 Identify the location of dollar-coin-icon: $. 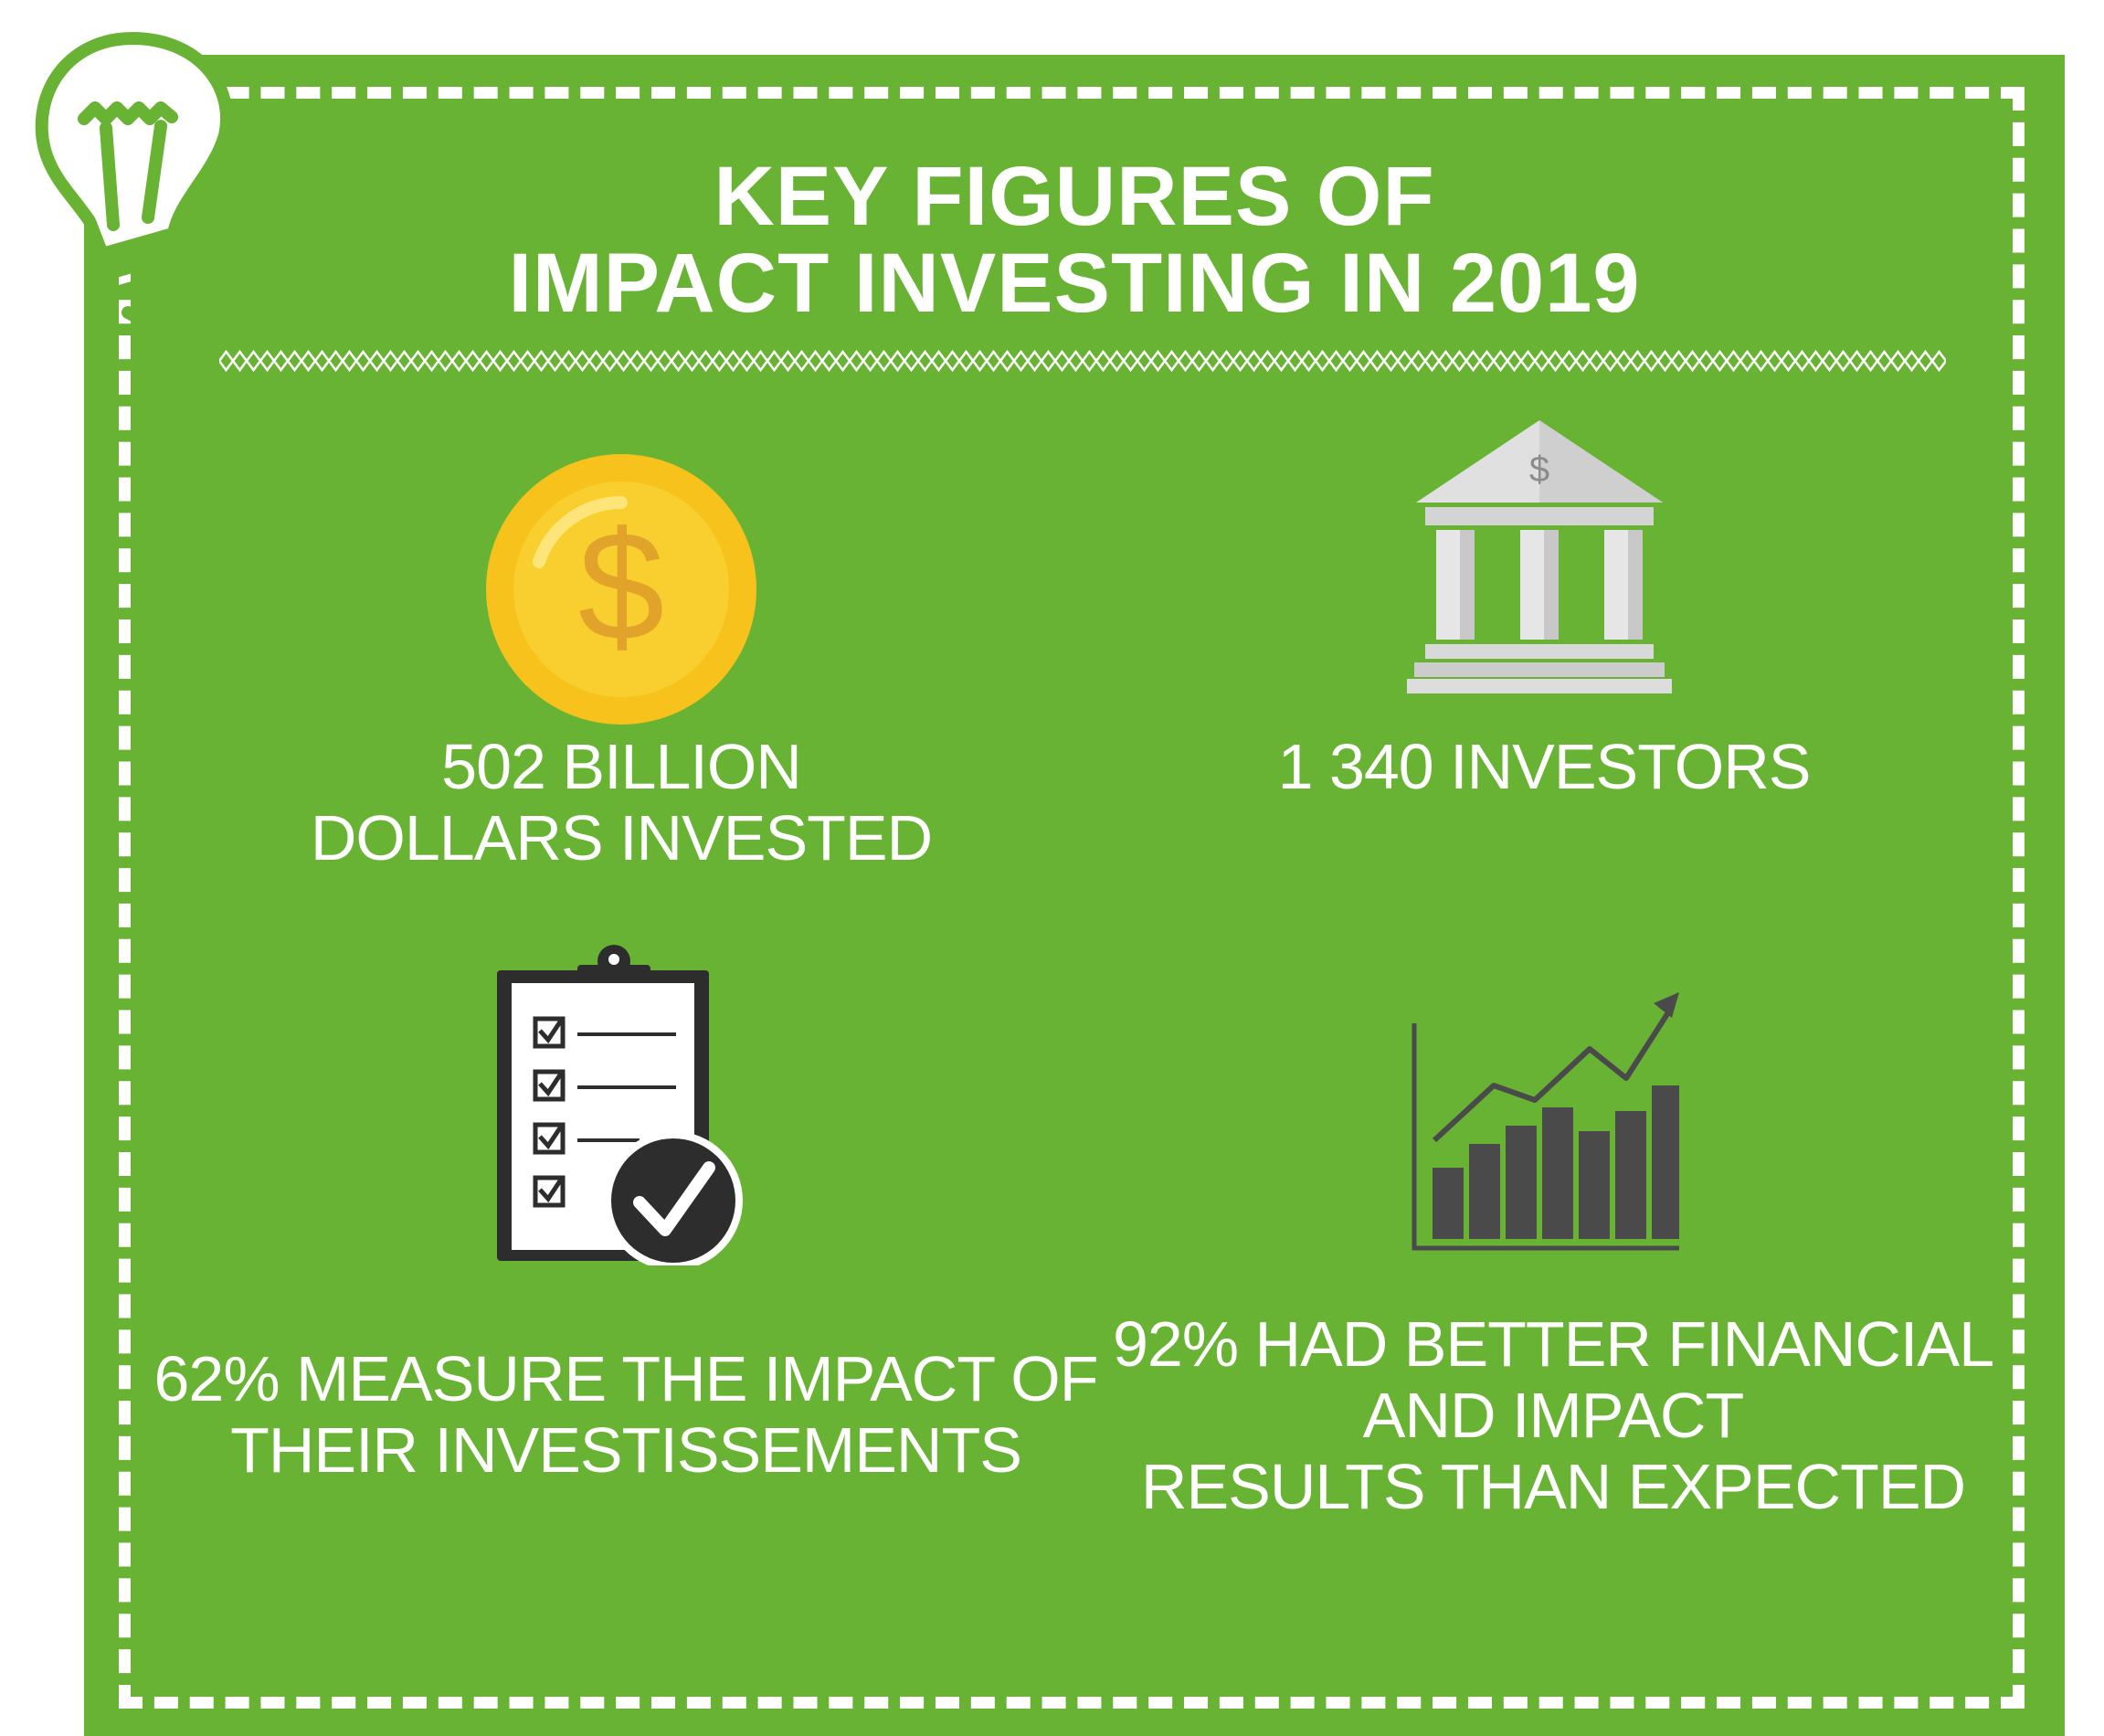
(621, 589).